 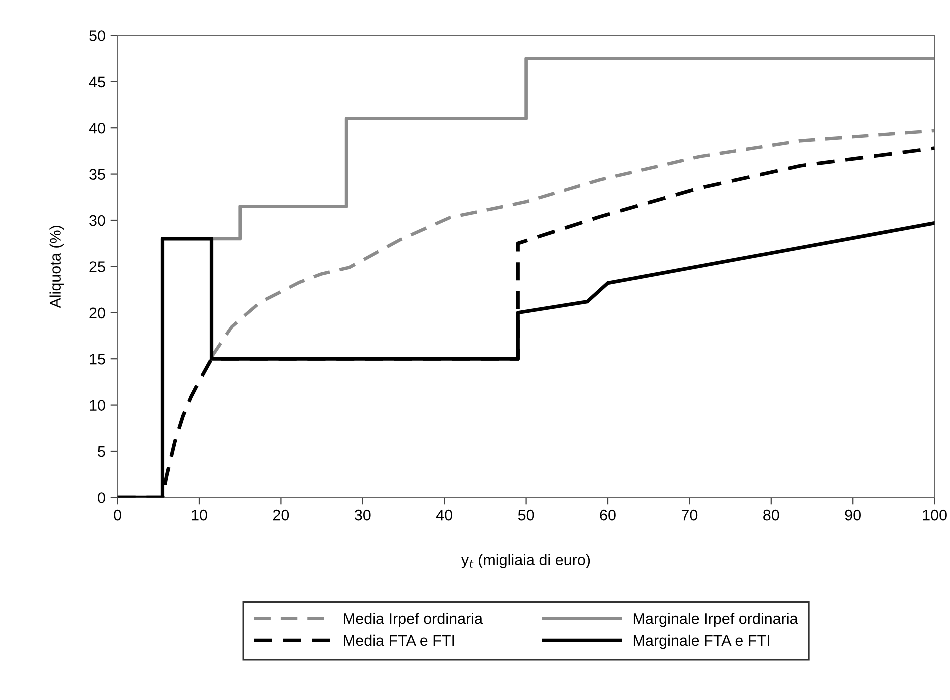 What do you see at coordinates (690, 515) in the screenshot?
I see `x-tick-label: 70` at bounding box center [690, 515].